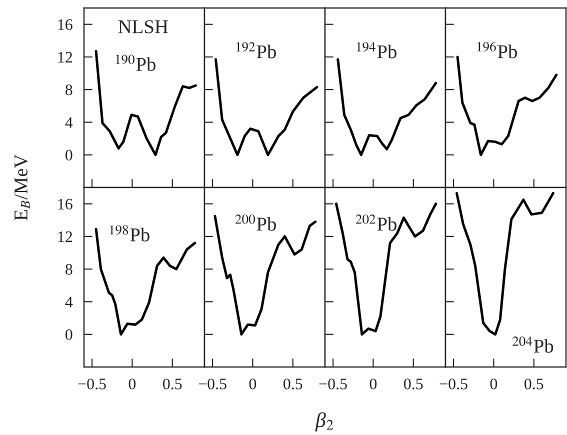  Describe the element at coordinates (130, 233) in the screenshot. I see `annotation: $^{198}$Pb` at that location.